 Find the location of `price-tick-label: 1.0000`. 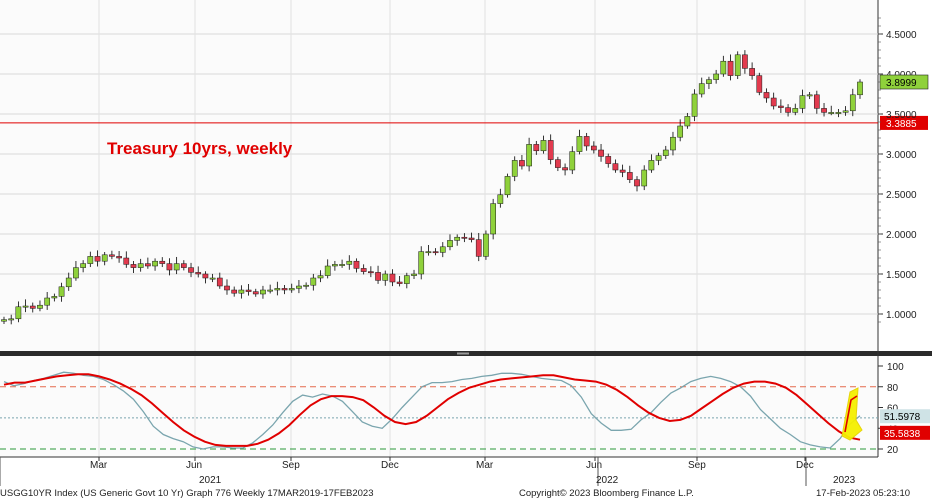

price-tick-label: 1.0000 is located at coordinates (901, 315).